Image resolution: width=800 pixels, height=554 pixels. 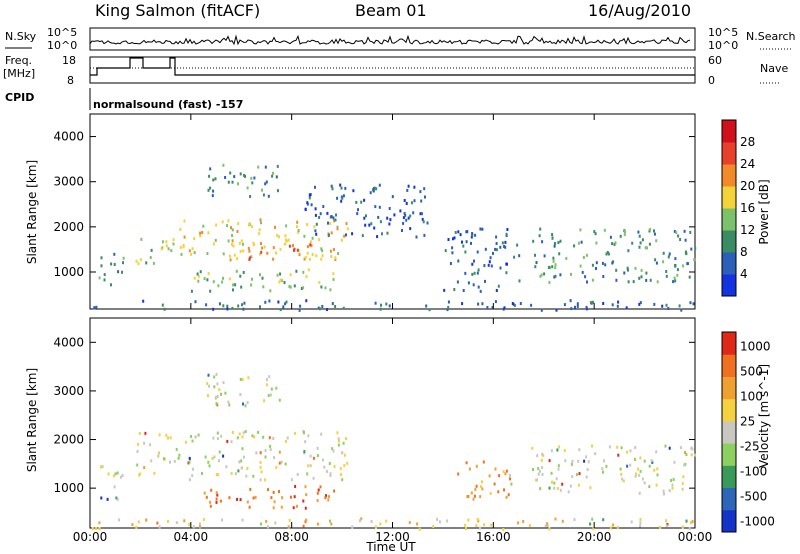 I want to click on colorbar-swatch, so click(x=729, y=131).